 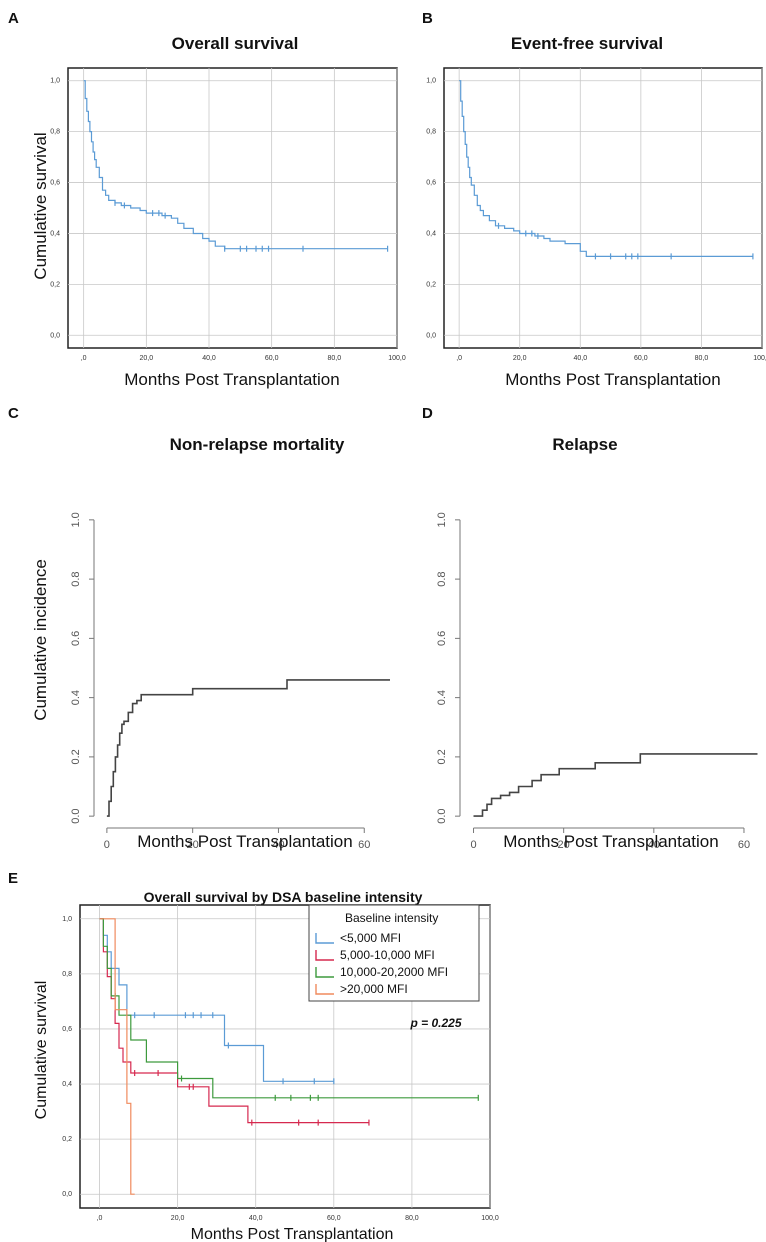 What do you see at coordinates (435, 1023) in the screenshot?
I see `p-value-annotation: p = 0.225` at bounding box center [435, 1023].